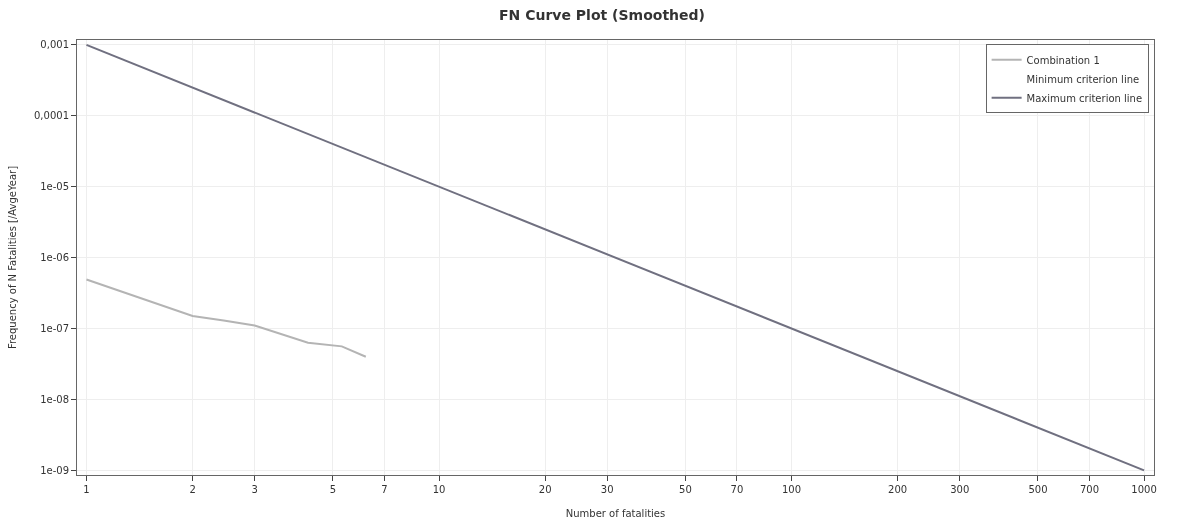 The width and height of the screenshot is (1204, 529). I want to click on x-tick-label: 5, so click(333, 489).